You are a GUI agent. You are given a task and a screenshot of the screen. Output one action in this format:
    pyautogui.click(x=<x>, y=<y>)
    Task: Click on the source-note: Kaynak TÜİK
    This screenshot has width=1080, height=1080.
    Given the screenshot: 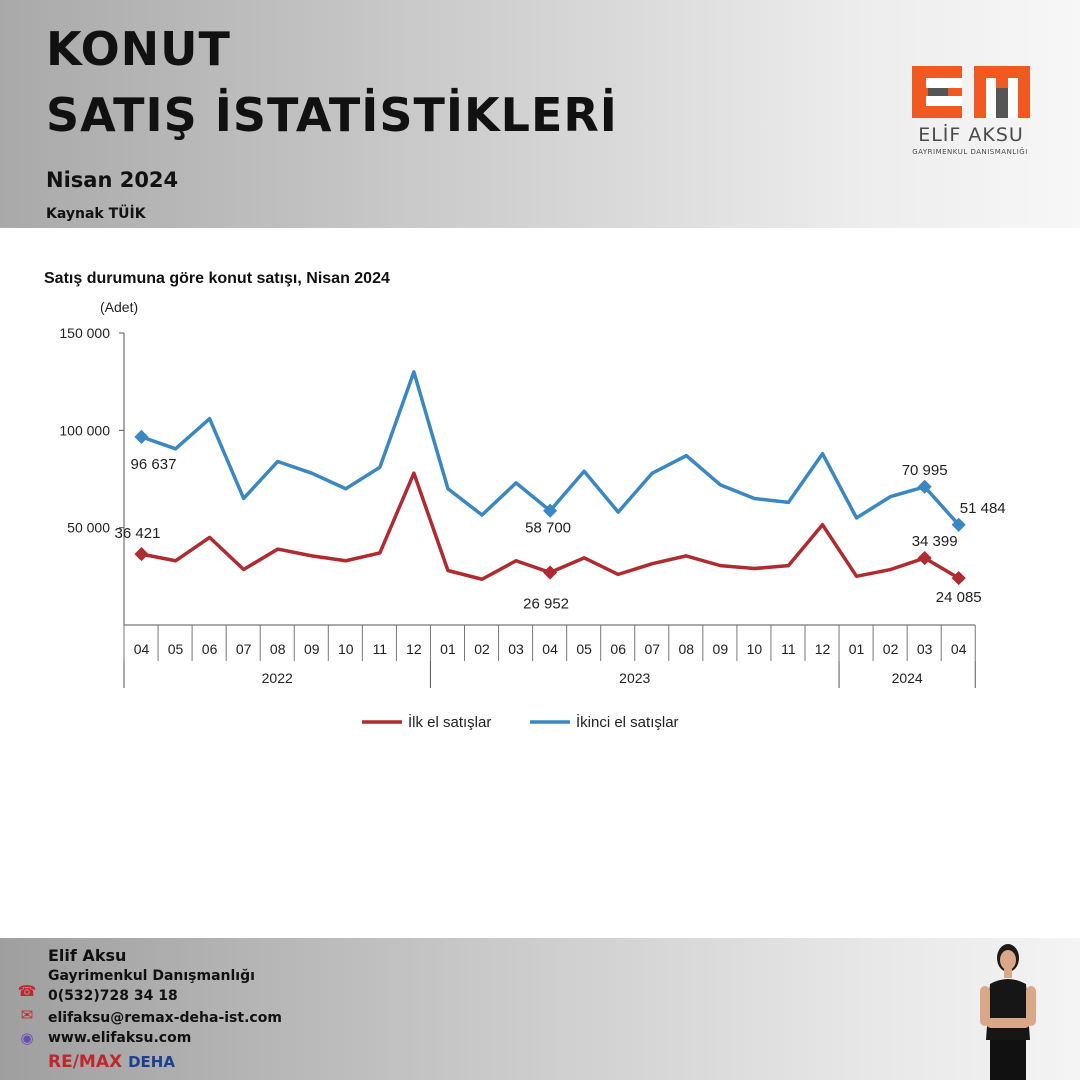 What is the action you would take?
    pyautogui.click(x=96, y=214)
    